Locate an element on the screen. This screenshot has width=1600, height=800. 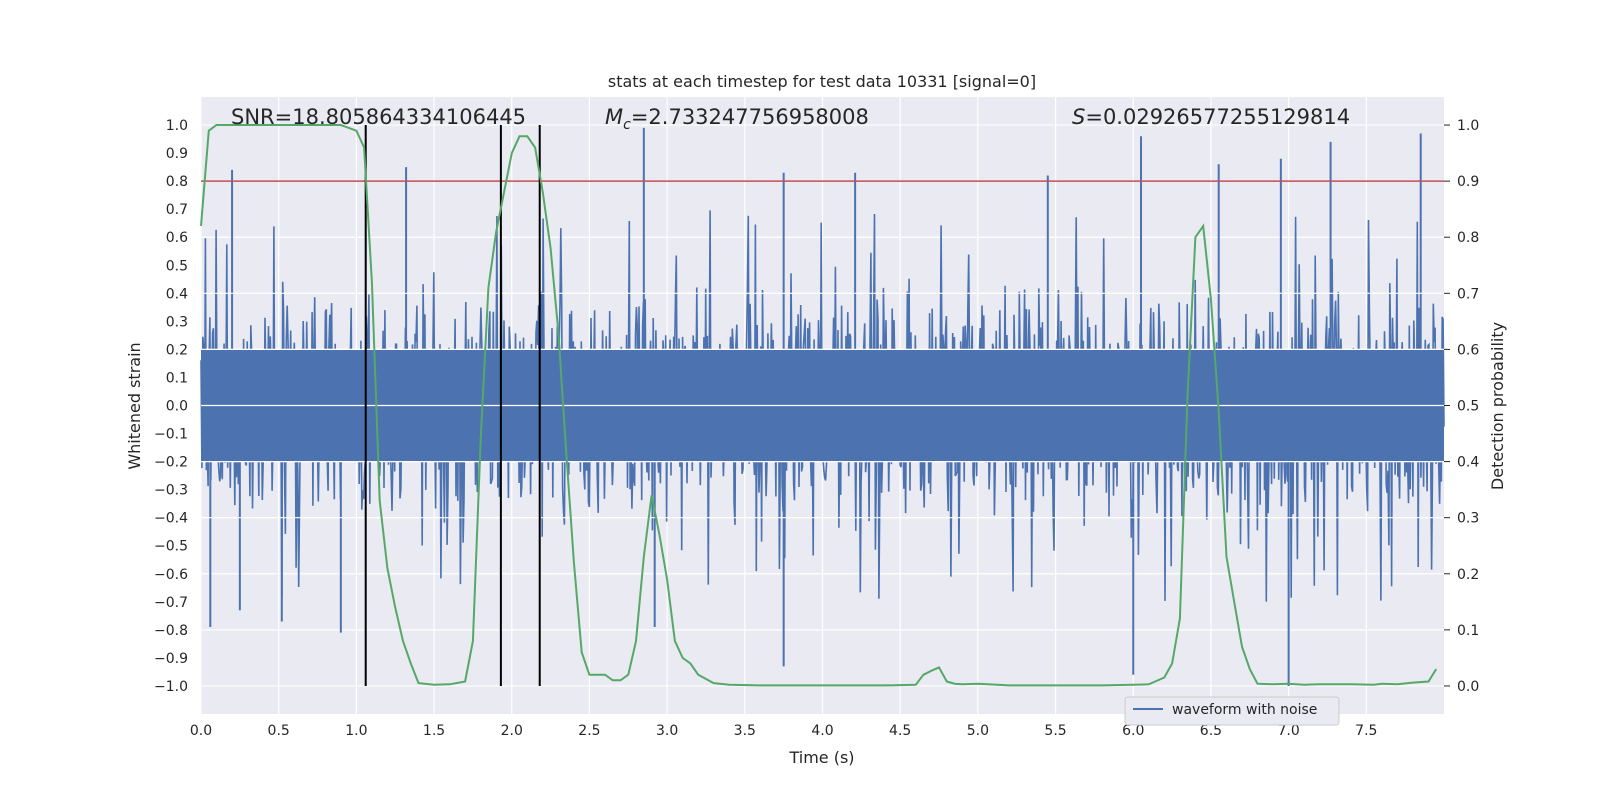
y-tick-label-right: 0.8 is located at coordinates (1468, 238).